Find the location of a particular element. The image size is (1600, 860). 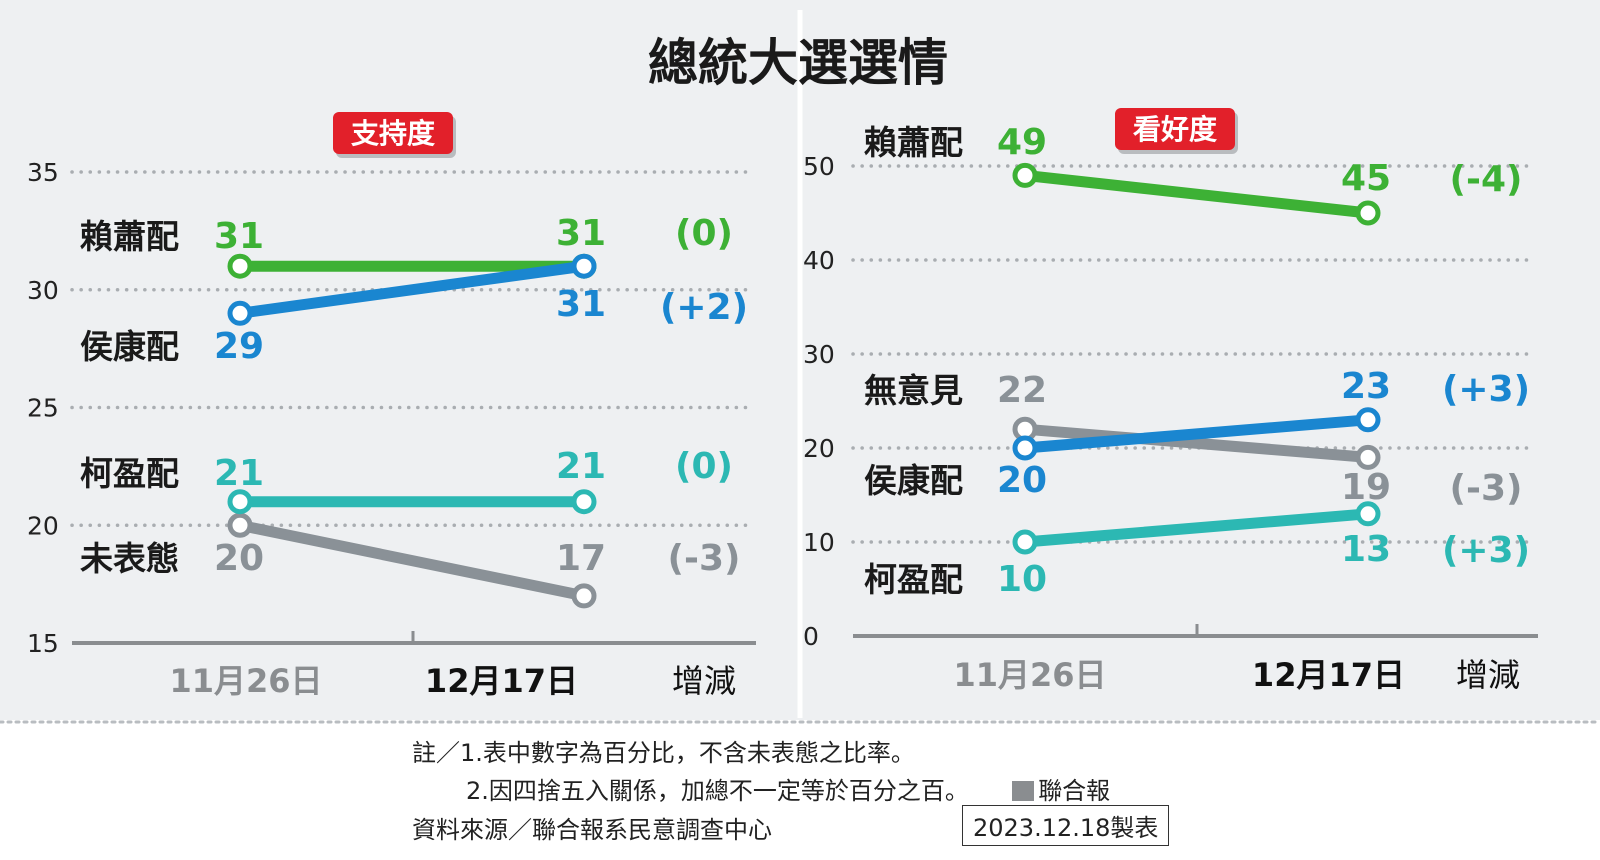

data-label: 19 is located at coordinates (1366, 487).